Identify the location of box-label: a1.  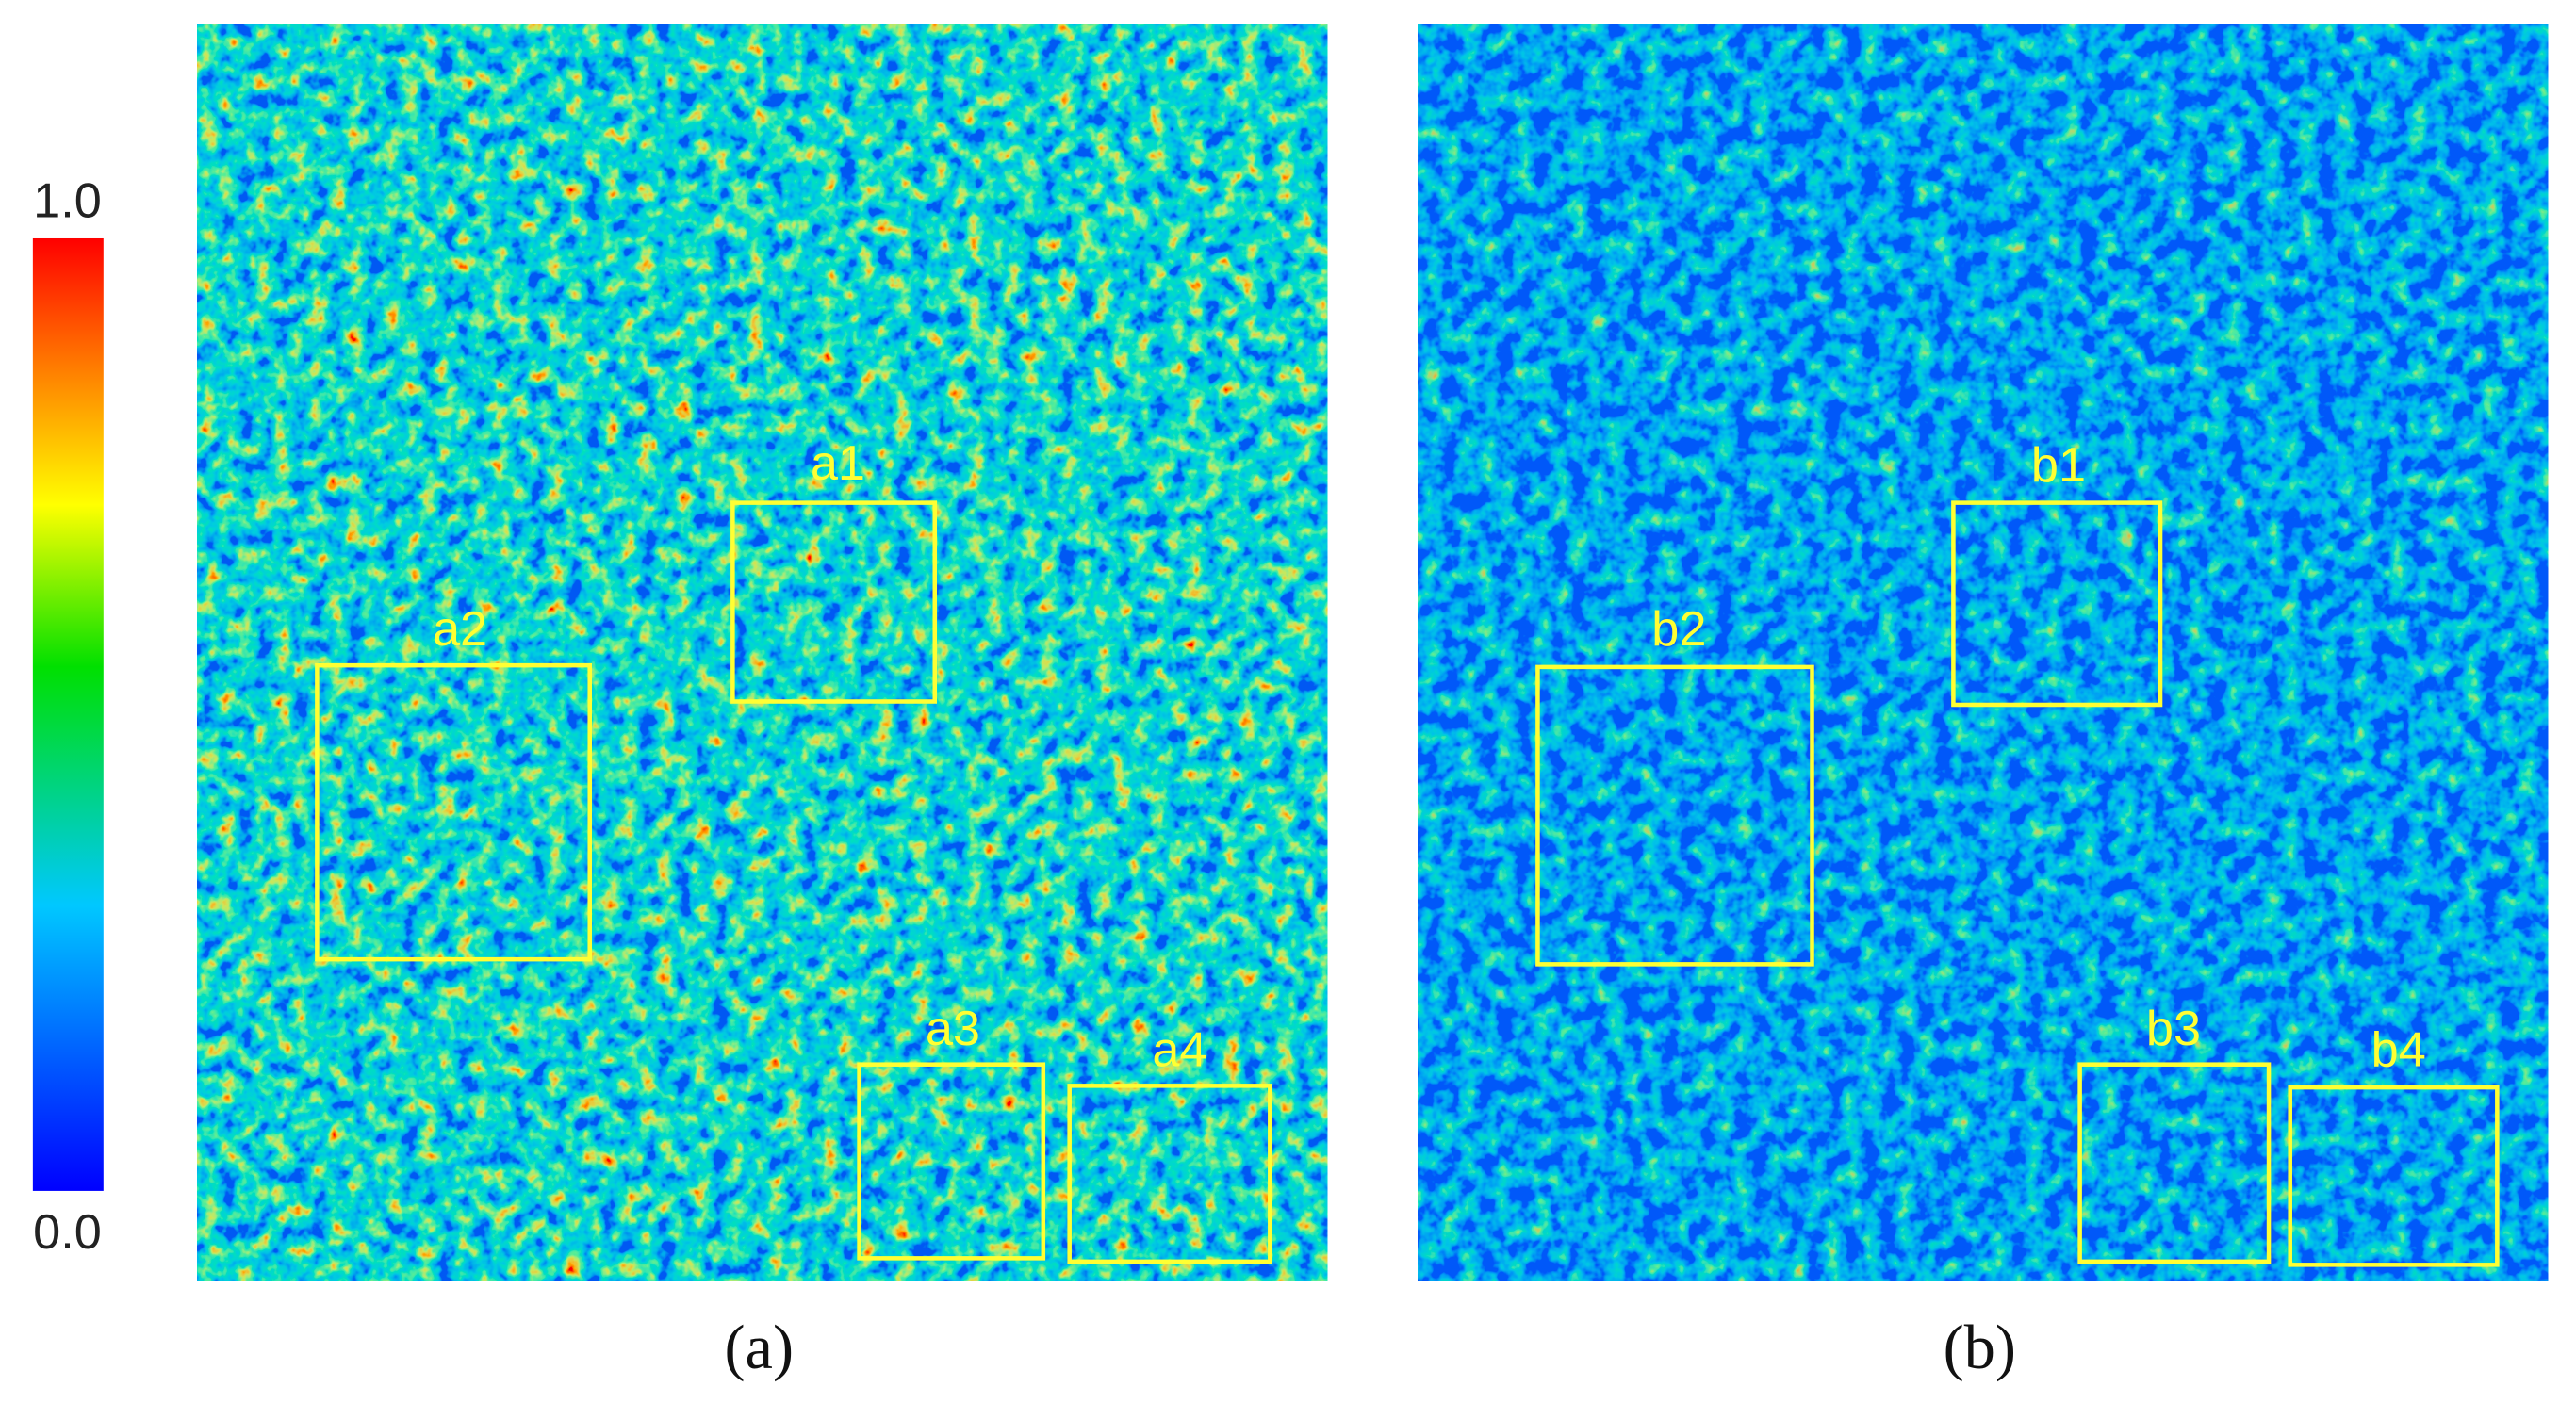
(838, 463).